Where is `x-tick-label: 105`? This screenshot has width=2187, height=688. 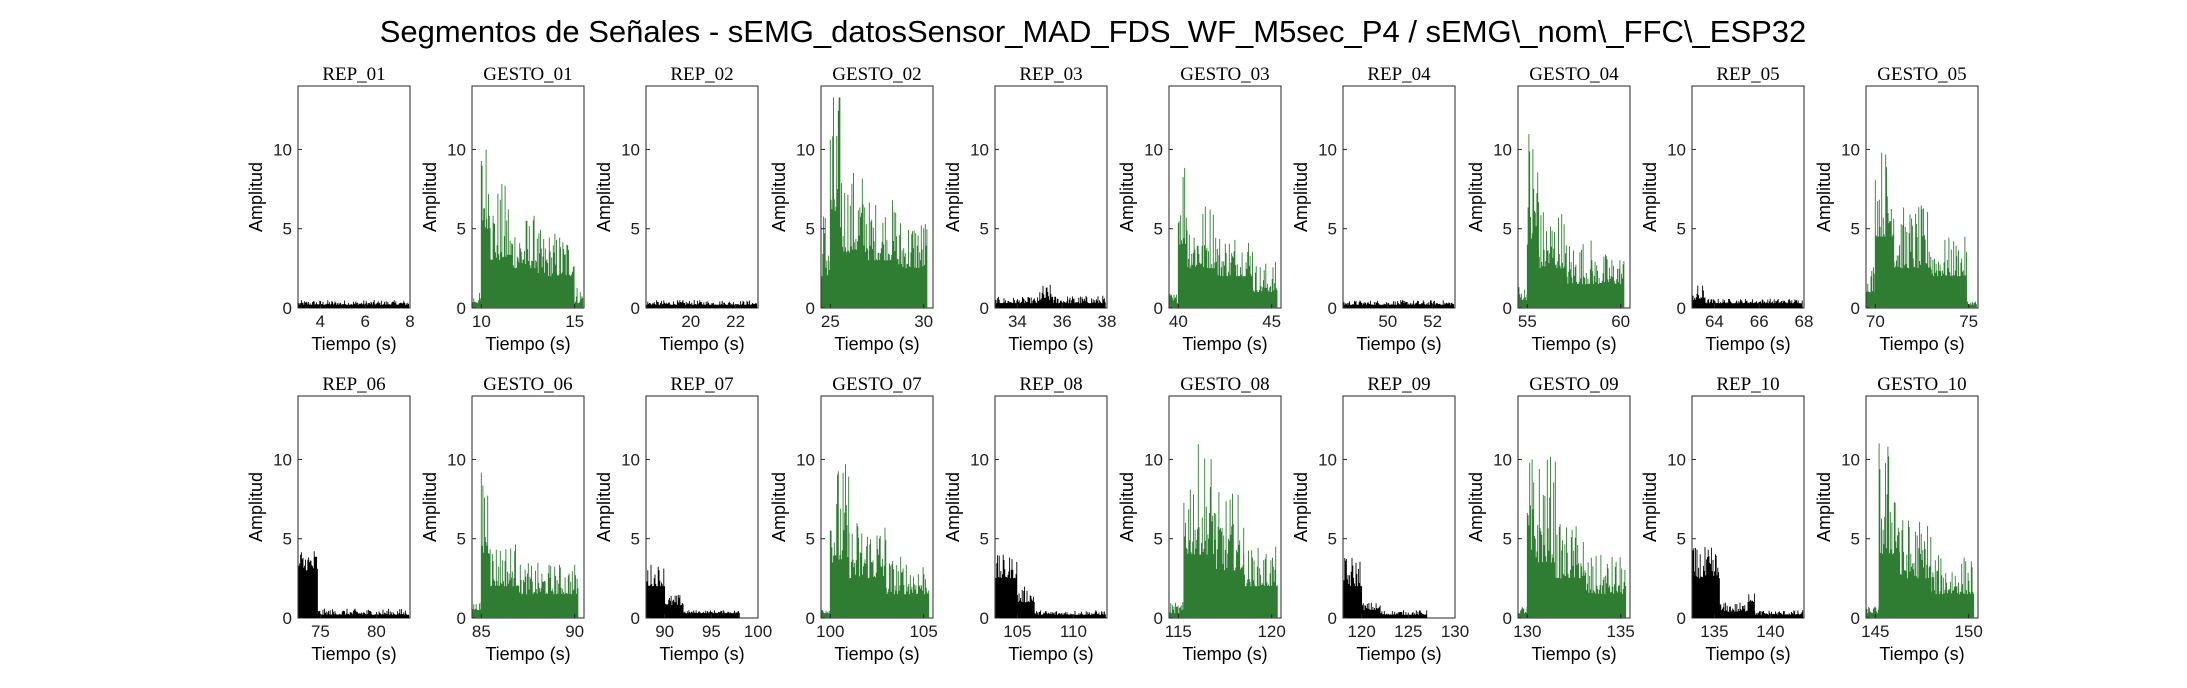
x-tick-label: 105 is located at coordinates (923, 631).